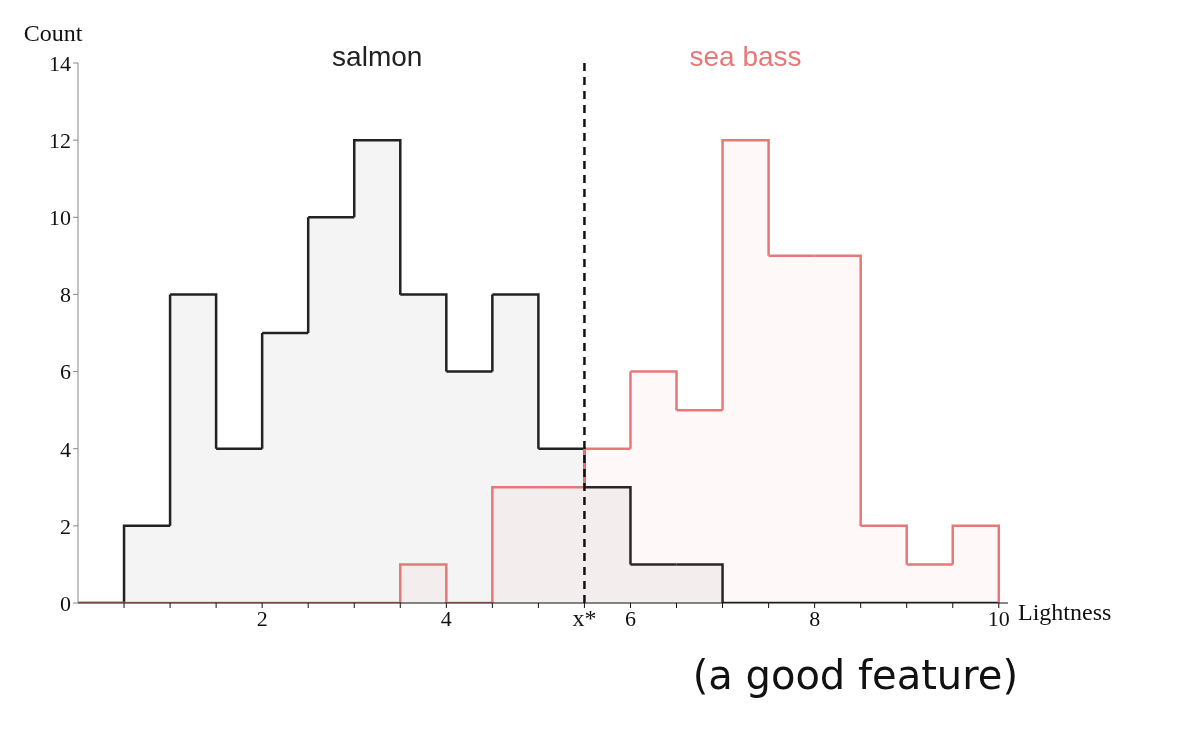 The width and height of the screenshot is (1189, 752). What do you see at coordinates (65, 603) in the screenshot?
I see `y-tick-label: 0` at bounding box center [65, 603].